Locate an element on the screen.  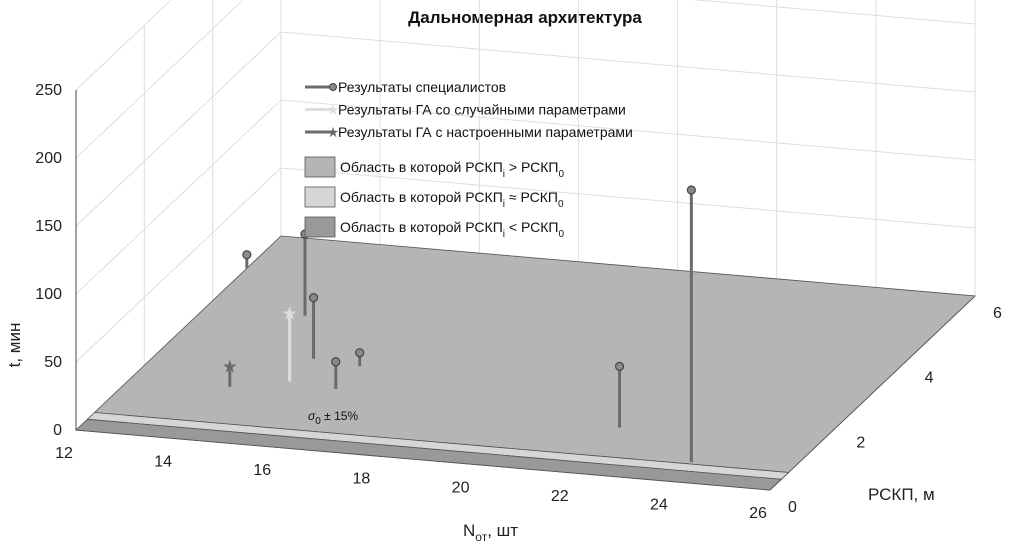
x-tick-label: 20 is located at coordinates (461, 487).